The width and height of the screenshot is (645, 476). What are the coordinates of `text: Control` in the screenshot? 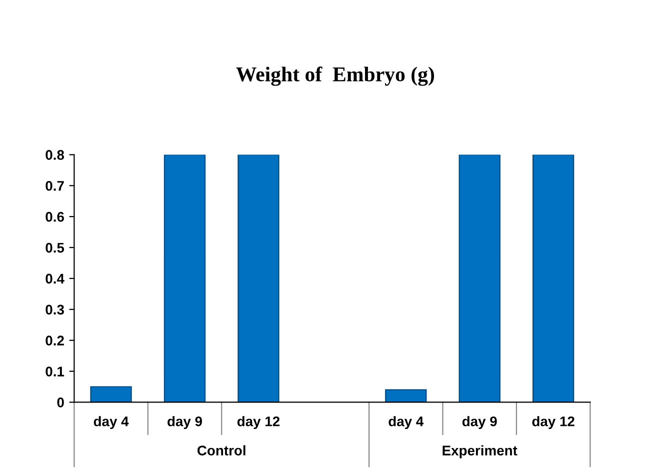 It's located at (221, 450).